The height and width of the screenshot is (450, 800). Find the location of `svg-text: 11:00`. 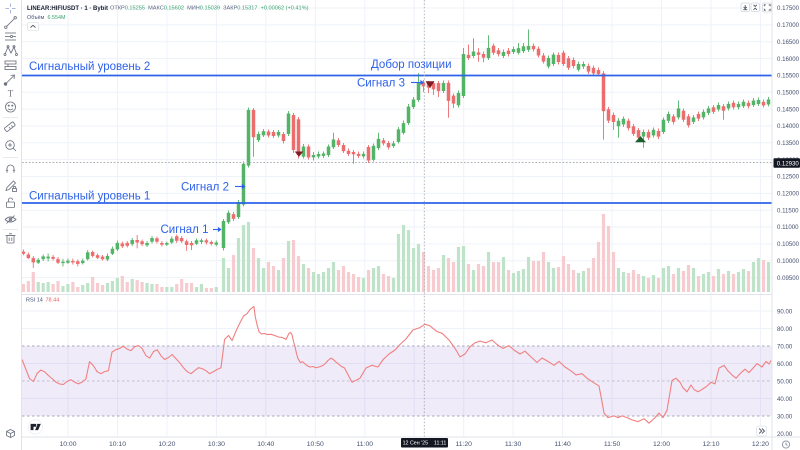

svg-text: 11:00 is located at coordinates (365, 444).